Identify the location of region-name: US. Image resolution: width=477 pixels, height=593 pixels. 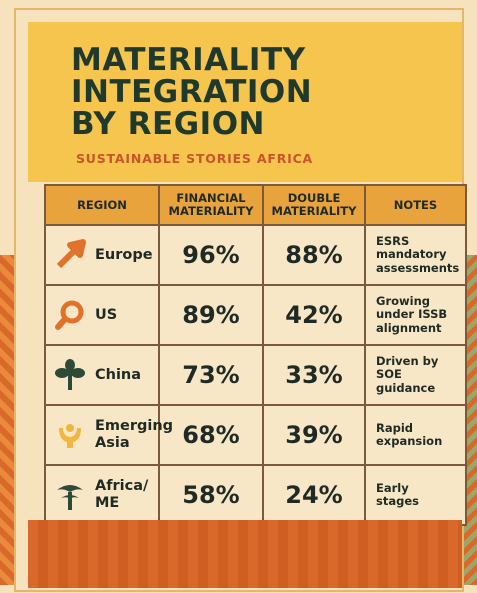
(106, 314).